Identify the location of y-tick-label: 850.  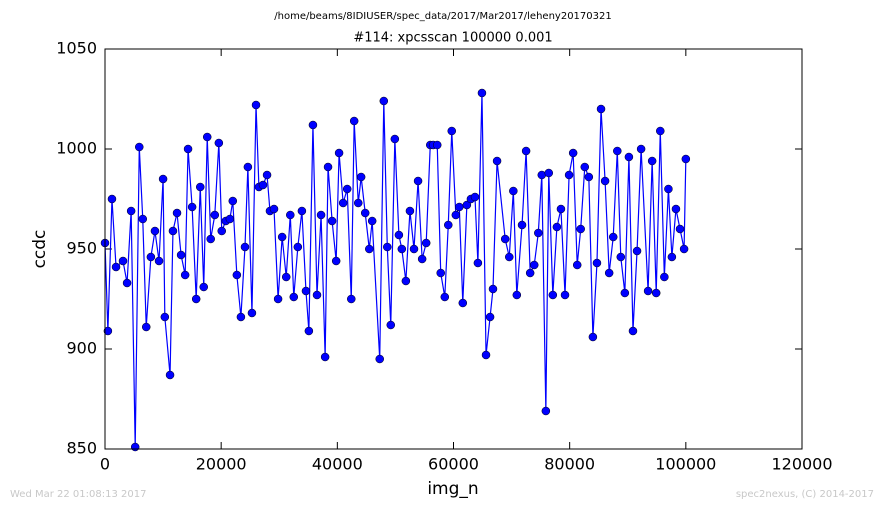
(81, 448).